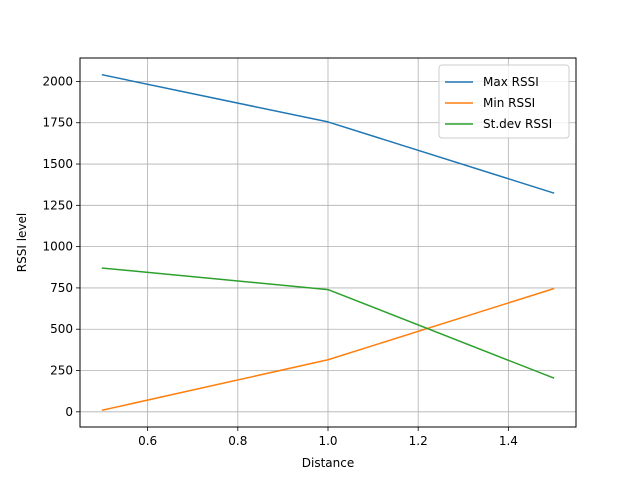 The width and height of the screenshot is (640, 480). I want to click on x-axis-label: Distance, so click(328, 463).